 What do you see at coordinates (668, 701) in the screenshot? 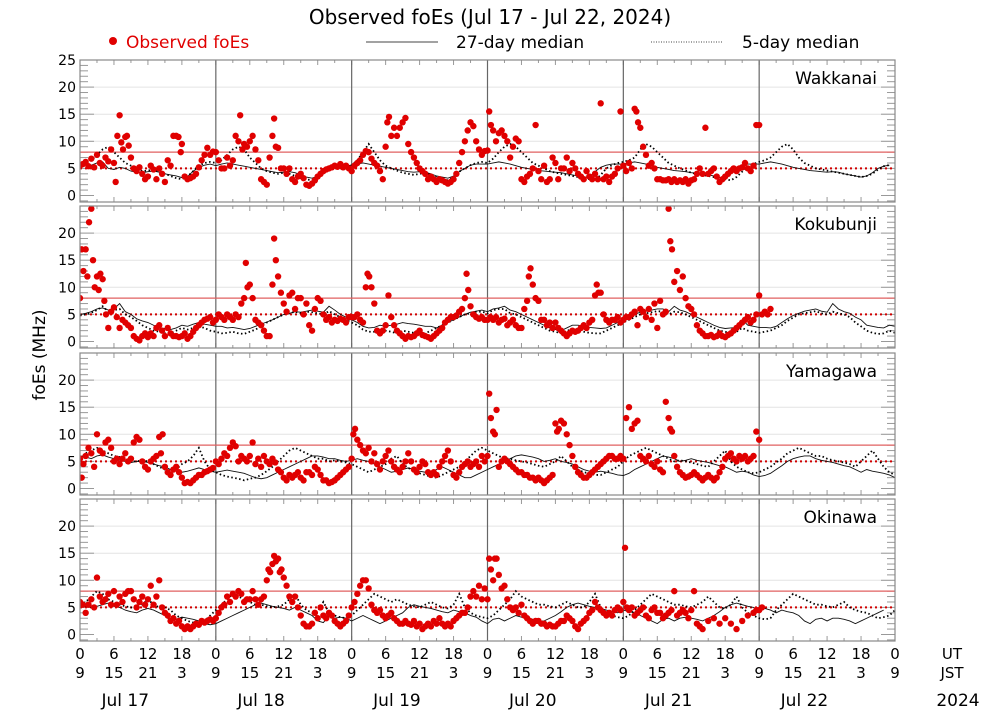
I see `day-label: Jul 21` at bounding box center [668, 701].